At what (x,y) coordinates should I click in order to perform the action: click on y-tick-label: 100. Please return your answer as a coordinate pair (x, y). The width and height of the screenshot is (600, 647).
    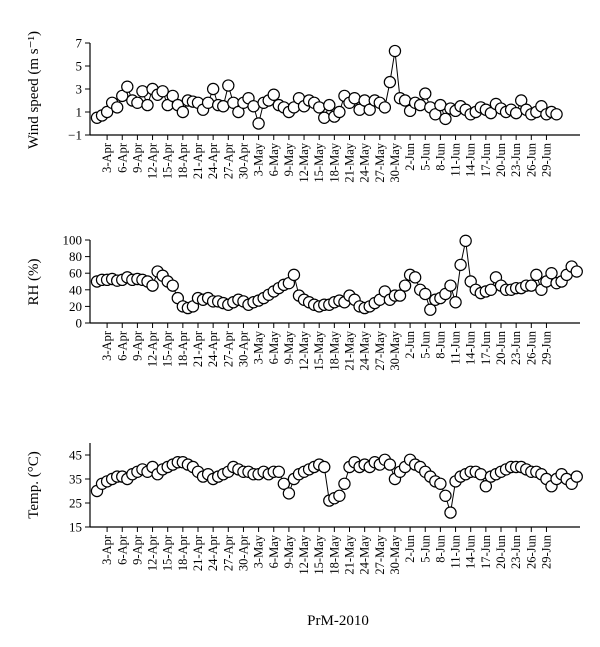
    Looking at the image, I should click on (73, 240).